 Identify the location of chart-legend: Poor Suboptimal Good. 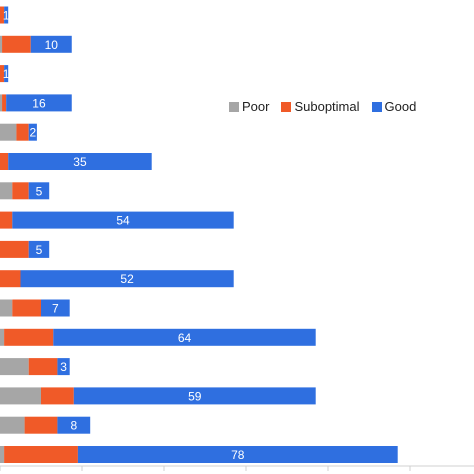
(328, 106).